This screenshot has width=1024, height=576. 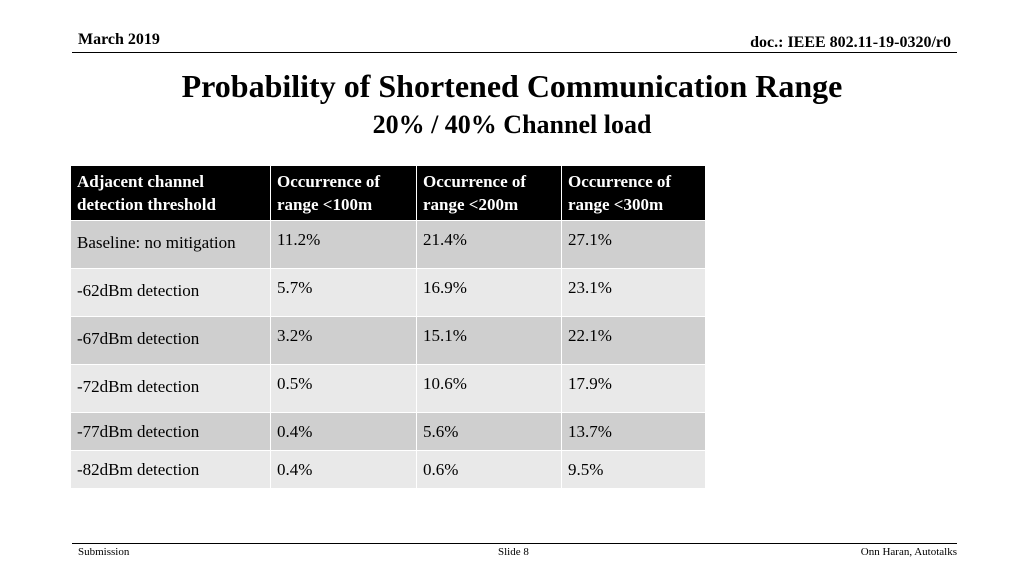 What do you see at coordinates (104, 552) in the screenshot?
I see `footer-submission: Submission` at bounding box center [104, 552].